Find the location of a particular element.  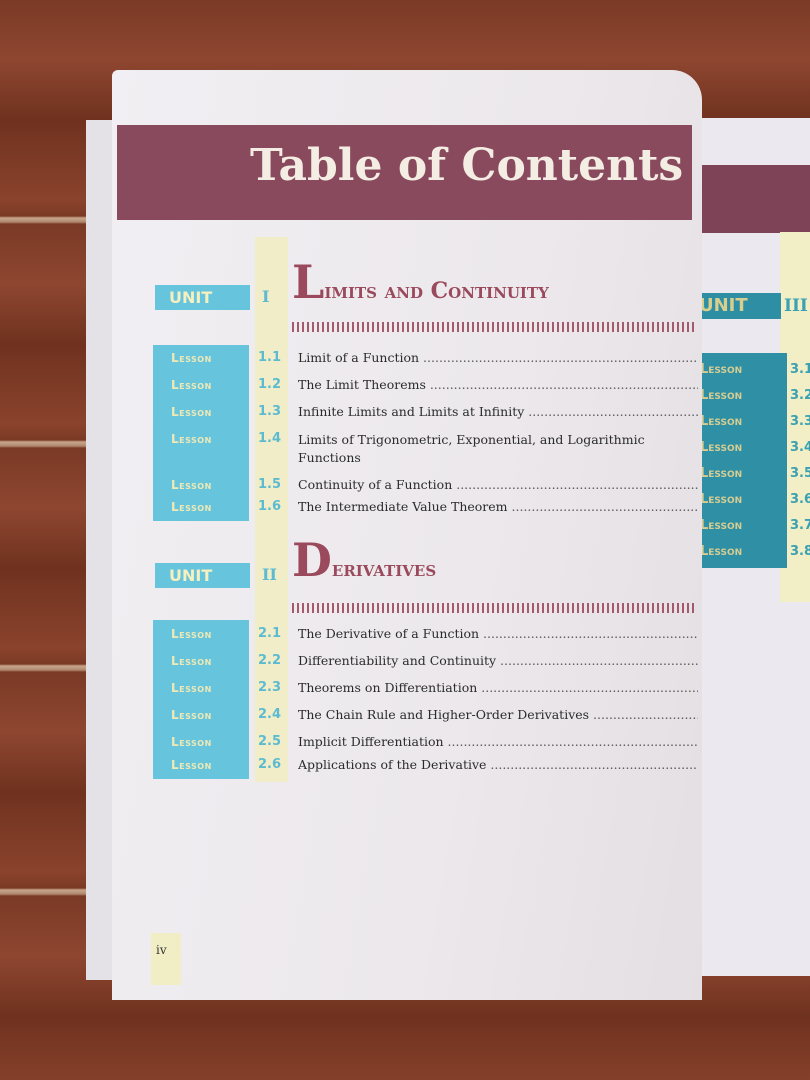

lesson-number: 1.1 is located at coordinates (270, 357).